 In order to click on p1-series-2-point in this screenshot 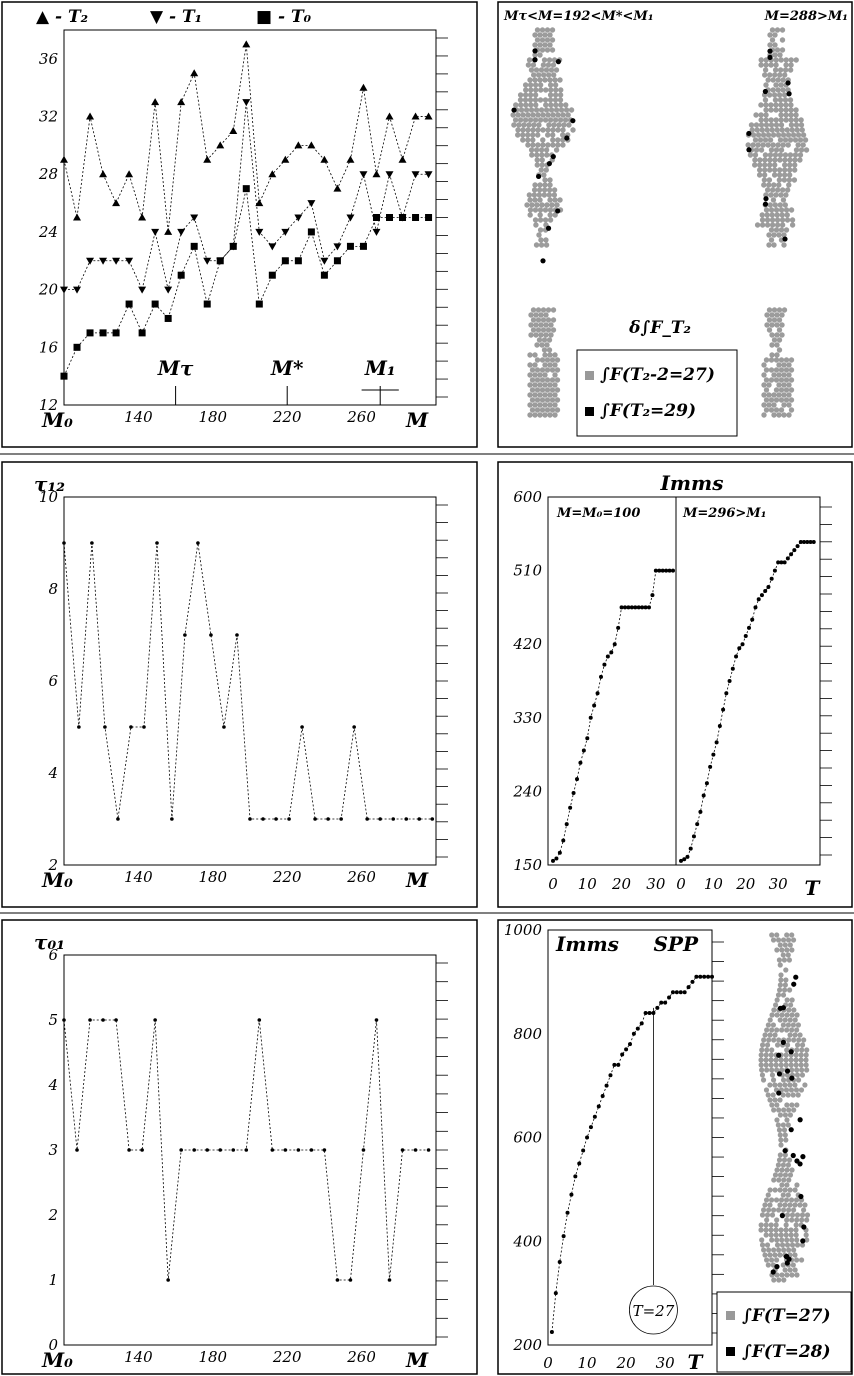, I will do `click(168, 318)`.